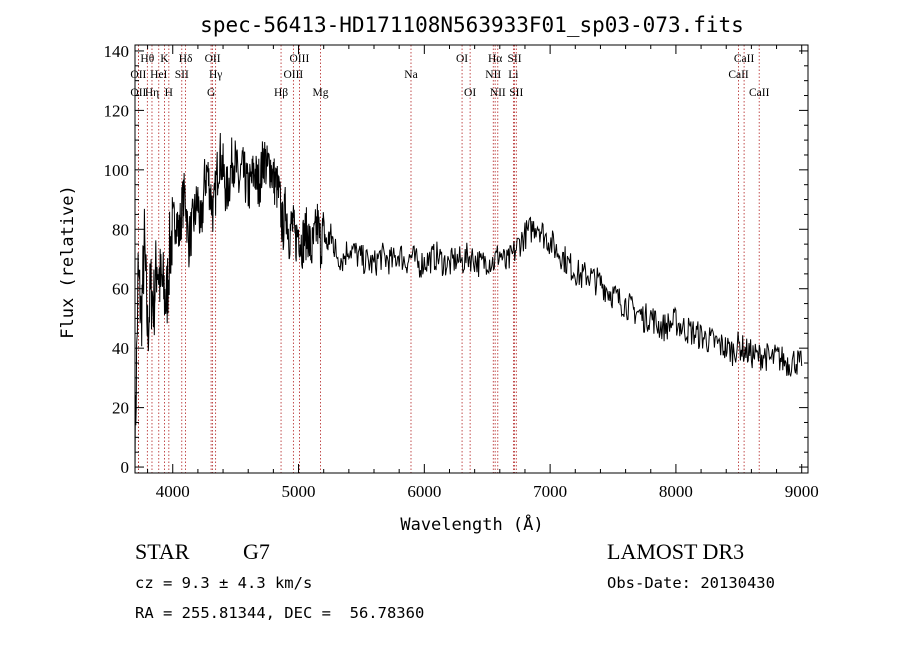 This screenshot has height=649, width=900. What do you see at coordinates (162, 551) in the screenshot?
I see `object-type: STAR` at bounding box center [162, 551].